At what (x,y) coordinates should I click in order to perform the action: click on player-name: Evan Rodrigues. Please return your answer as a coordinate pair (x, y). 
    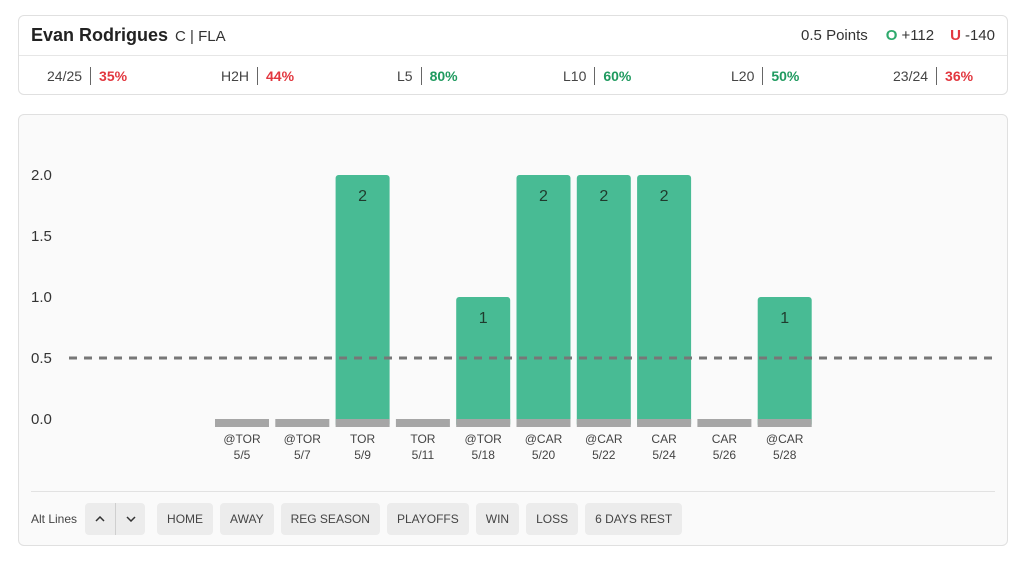
    Looking at the image, I should click on (100, 35).